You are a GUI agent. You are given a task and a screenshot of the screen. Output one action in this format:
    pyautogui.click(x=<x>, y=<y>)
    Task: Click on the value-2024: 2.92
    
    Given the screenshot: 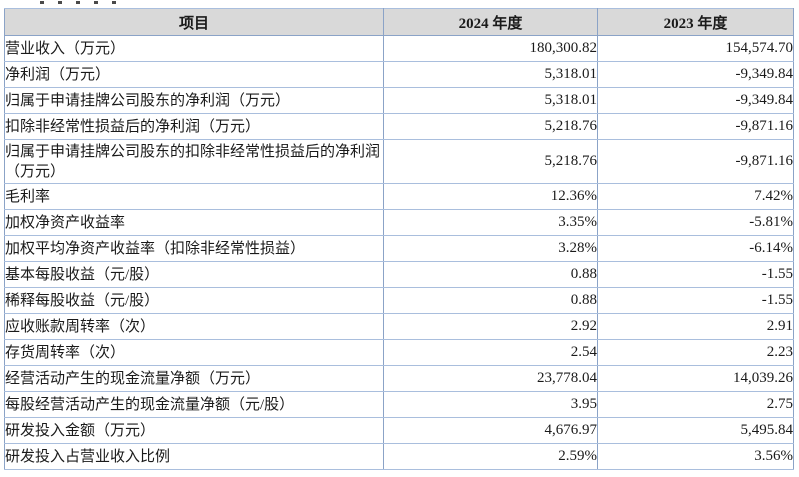 What is the action you would take?
    pyautogui.click(x=490, y=326)
    